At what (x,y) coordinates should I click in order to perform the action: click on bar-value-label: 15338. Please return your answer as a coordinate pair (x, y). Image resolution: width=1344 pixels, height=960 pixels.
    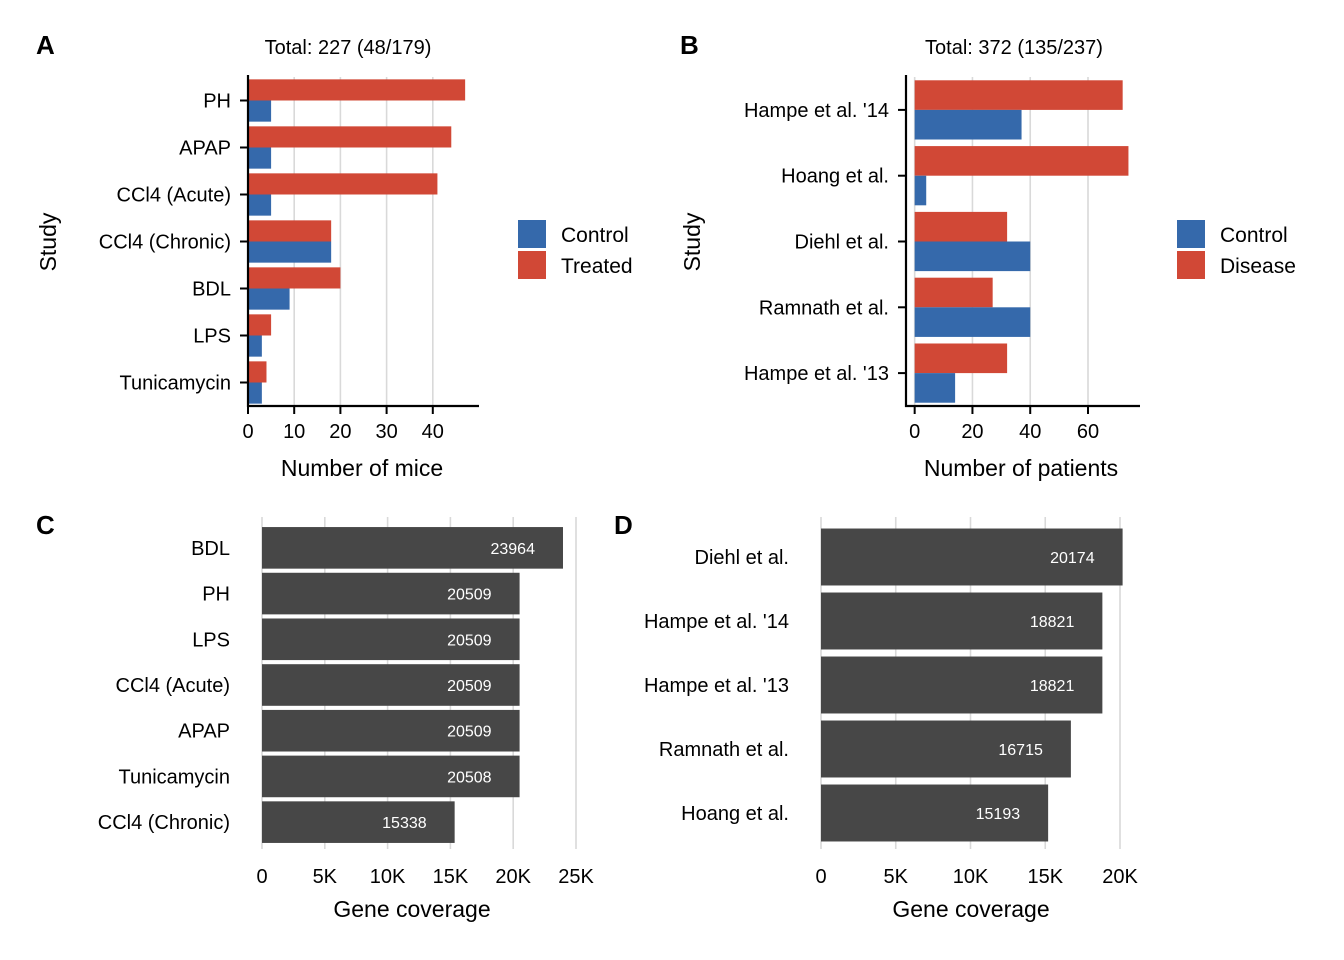
    Looking at the image, I should click on (404, 823).